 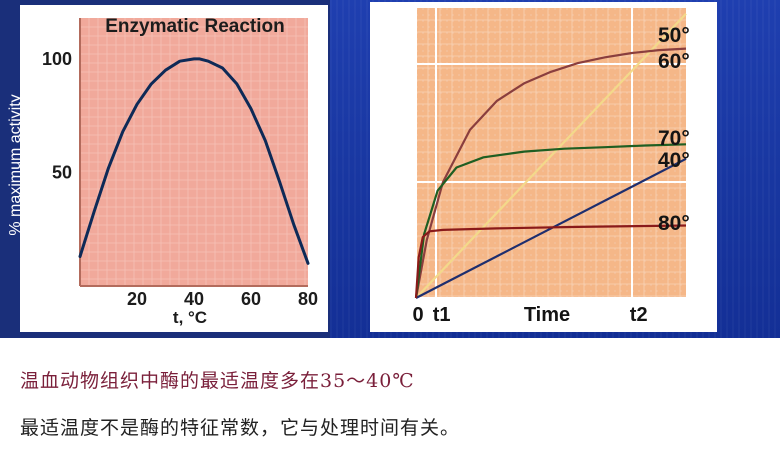 What do you see at coordinates (62, 172) in the screenshot?
I see `activity-y-tick-label: 50` at bounding box center [62, 172].